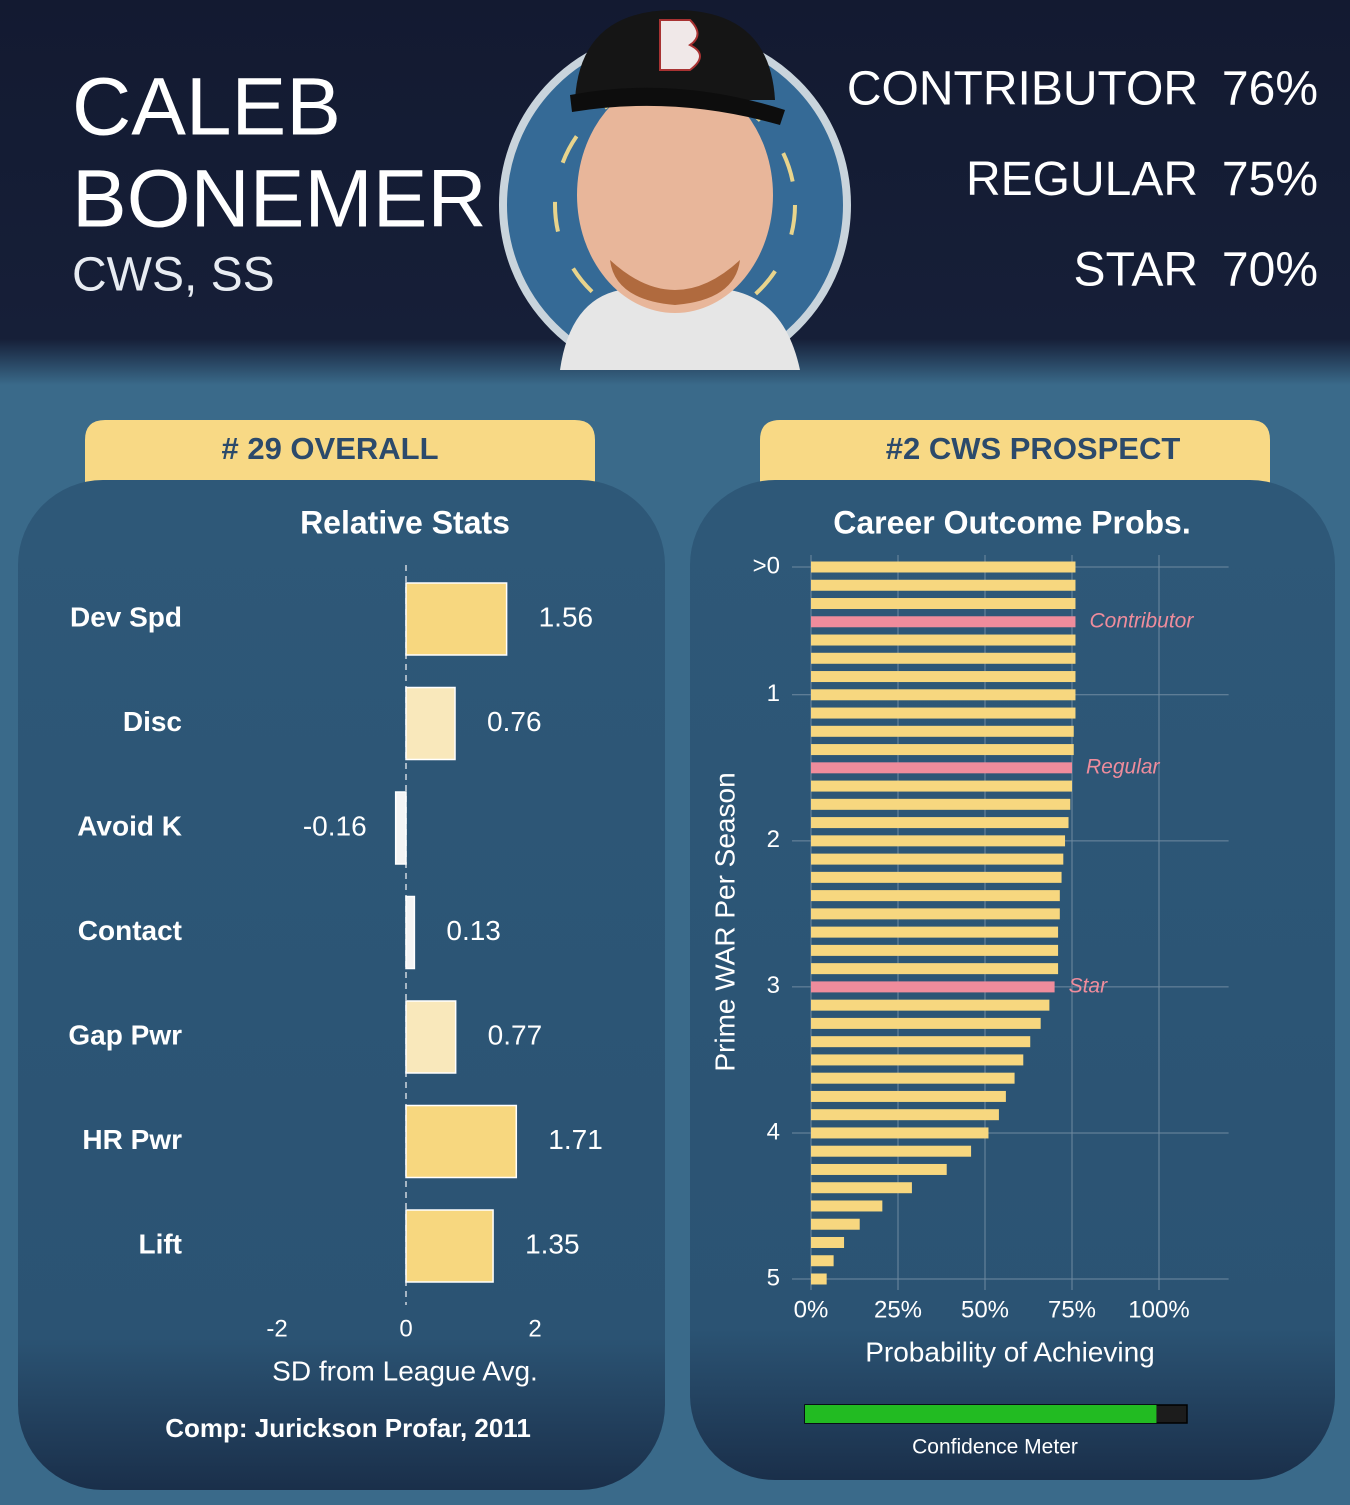  I want to click on category-label: Dev Spd, so click(126, 616).